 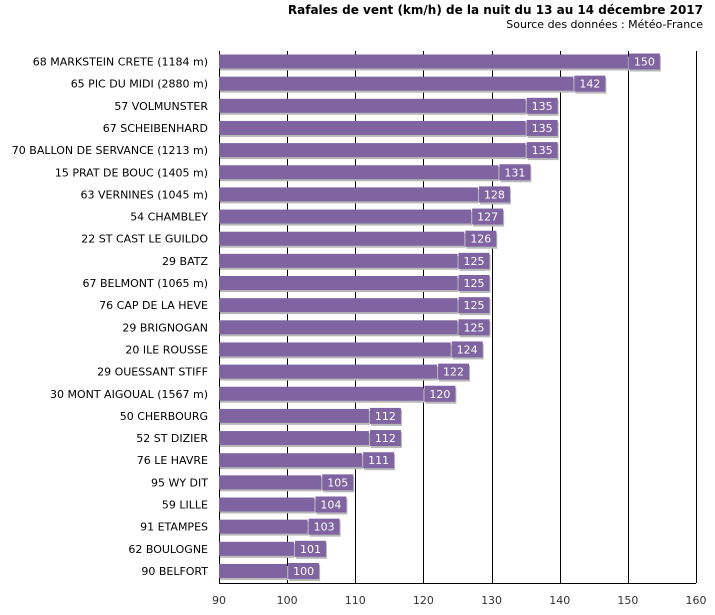 I want to click on category-label: 22 ST CAST LE GUILDO, so click(x=144, y=239).